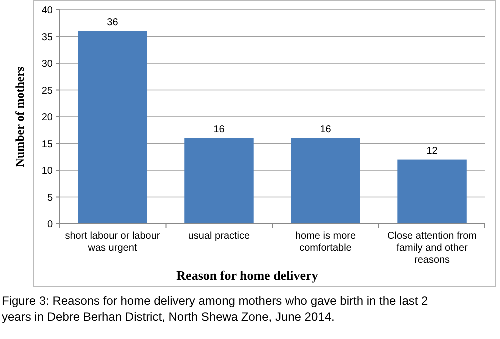 The image size is (500, 339). Describe the element at coordinates (215, 309) in the screenshot. I see `caption: Figure 3: Reasons for home delivery among mothers who gave birth in the last 2 years in Debre Berhan District, North Shewa Zone, June 2014.` at that location.